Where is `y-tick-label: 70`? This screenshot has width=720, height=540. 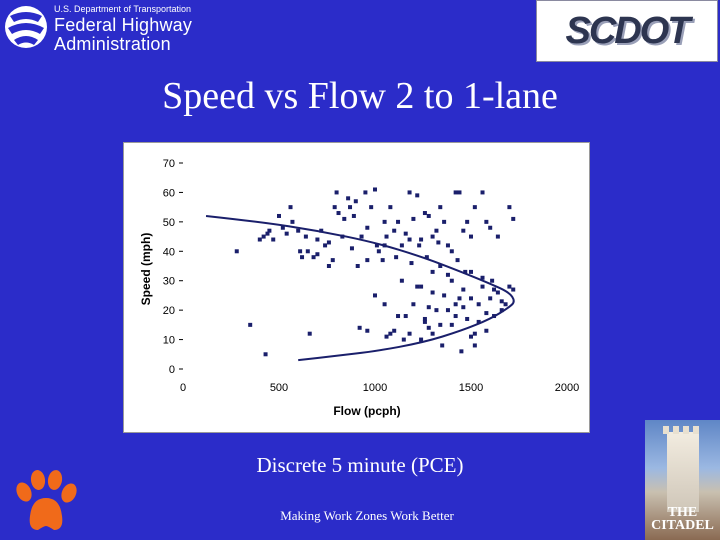 y-tick-label: 70 is located at coordinates (169, 164).